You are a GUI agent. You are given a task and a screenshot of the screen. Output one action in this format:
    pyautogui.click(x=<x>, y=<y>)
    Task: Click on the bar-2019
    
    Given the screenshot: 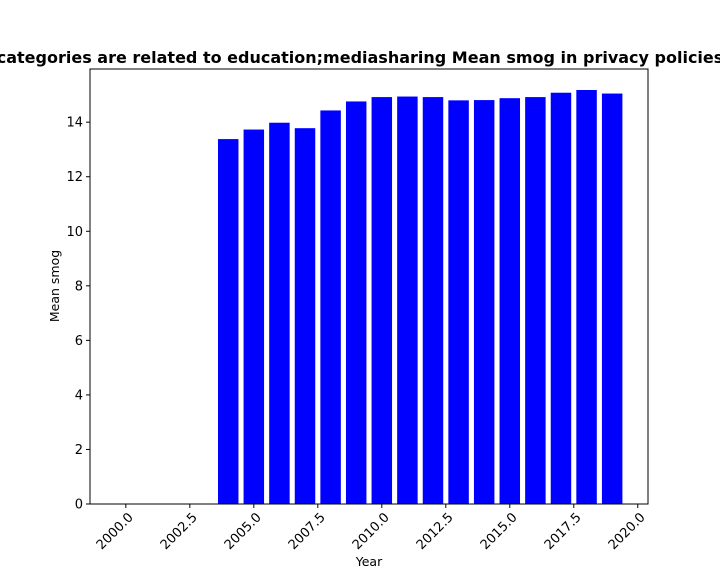 What is the action you would take?
    pyautogui.click(x=612, y=299)
    